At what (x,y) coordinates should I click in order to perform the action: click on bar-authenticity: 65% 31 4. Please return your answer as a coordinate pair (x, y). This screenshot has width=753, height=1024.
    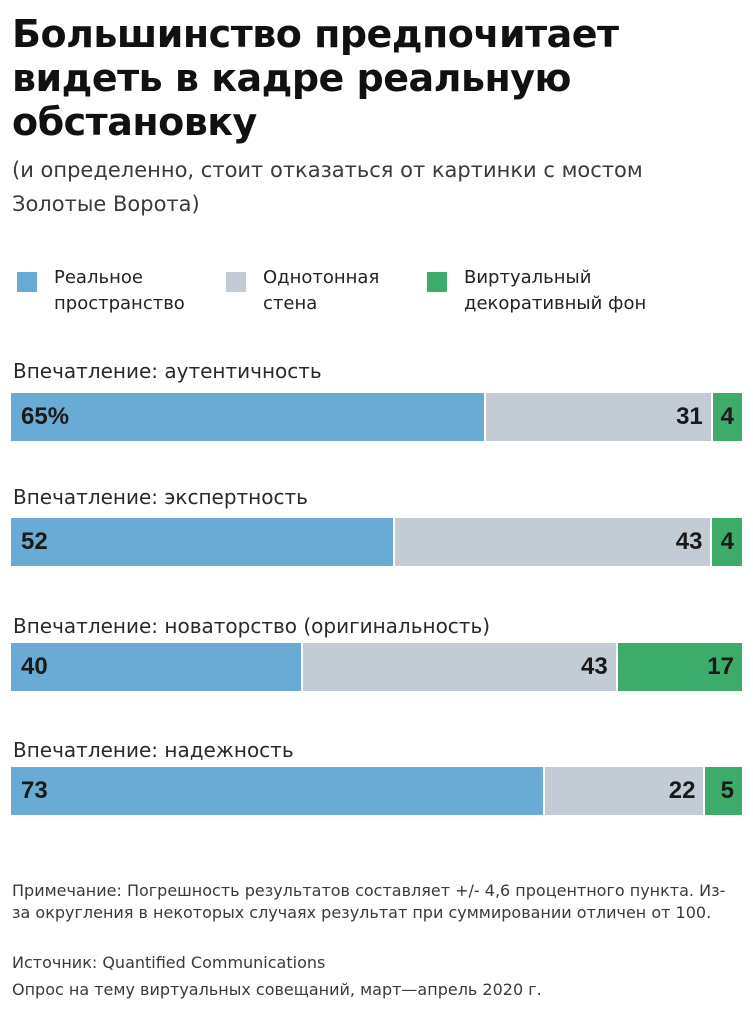
    Looking at the image, I should click on (376, 417).